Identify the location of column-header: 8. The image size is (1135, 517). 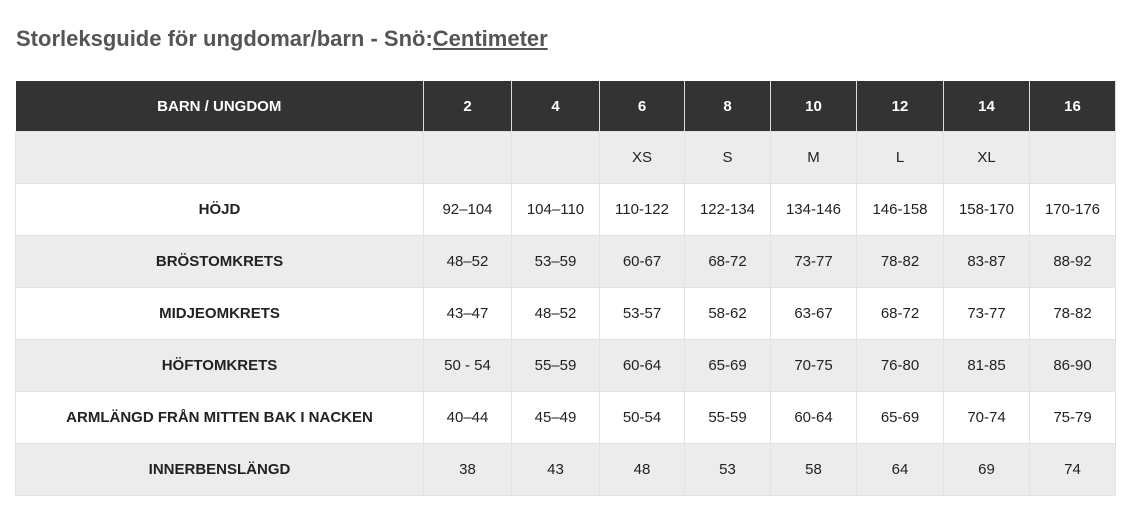
(727, 106).